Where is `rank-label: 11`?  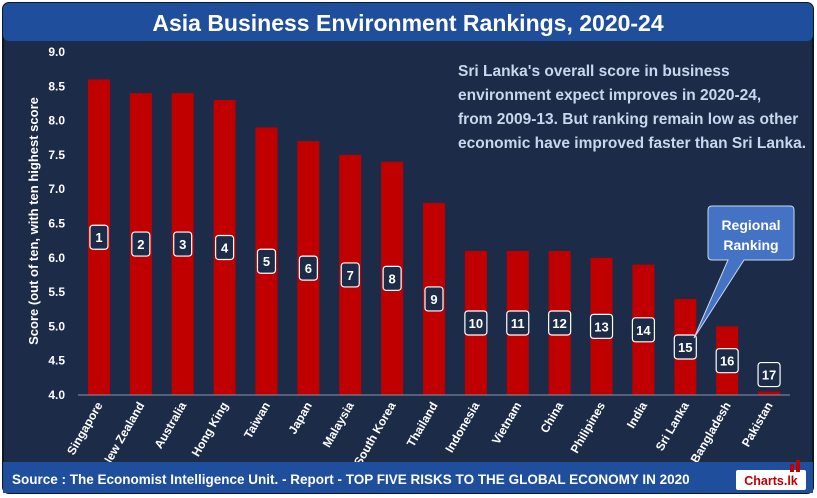
rank-label: 11 is located at coordinates (518, 323).